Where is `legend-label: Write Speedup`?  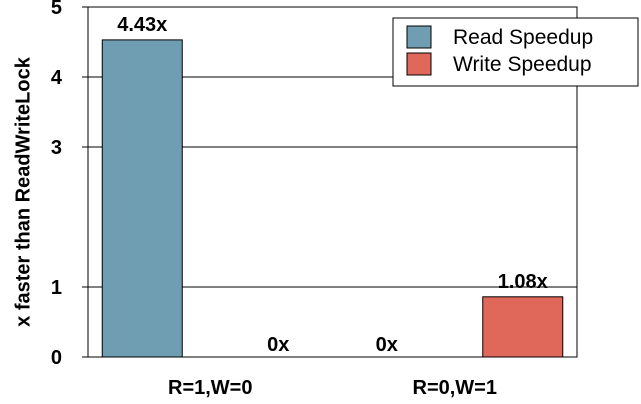
legend-label: Write Speedup is located at coordinates (522, 64).